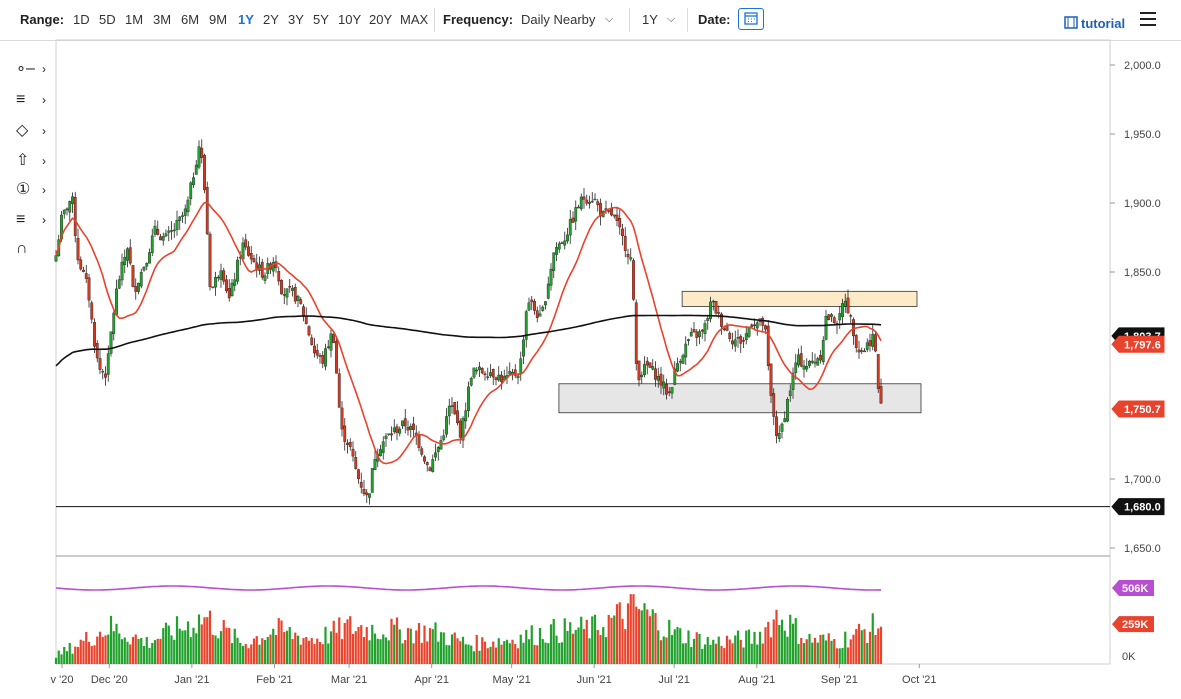 The image size is (1181, 699). What do you see at coordinates (31, 99) in the screenshot?
I see `fibonacci-tool-icon: ≡ ›` at bounding box center [31, 99].